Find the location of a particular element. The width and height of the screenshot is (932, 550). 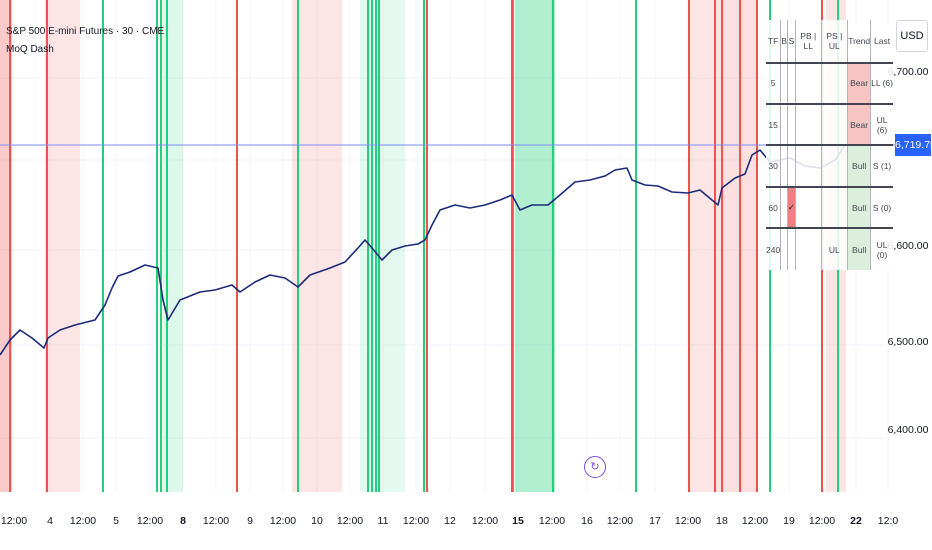

cell-last: UL (6) is located at coordinates (881, 124).